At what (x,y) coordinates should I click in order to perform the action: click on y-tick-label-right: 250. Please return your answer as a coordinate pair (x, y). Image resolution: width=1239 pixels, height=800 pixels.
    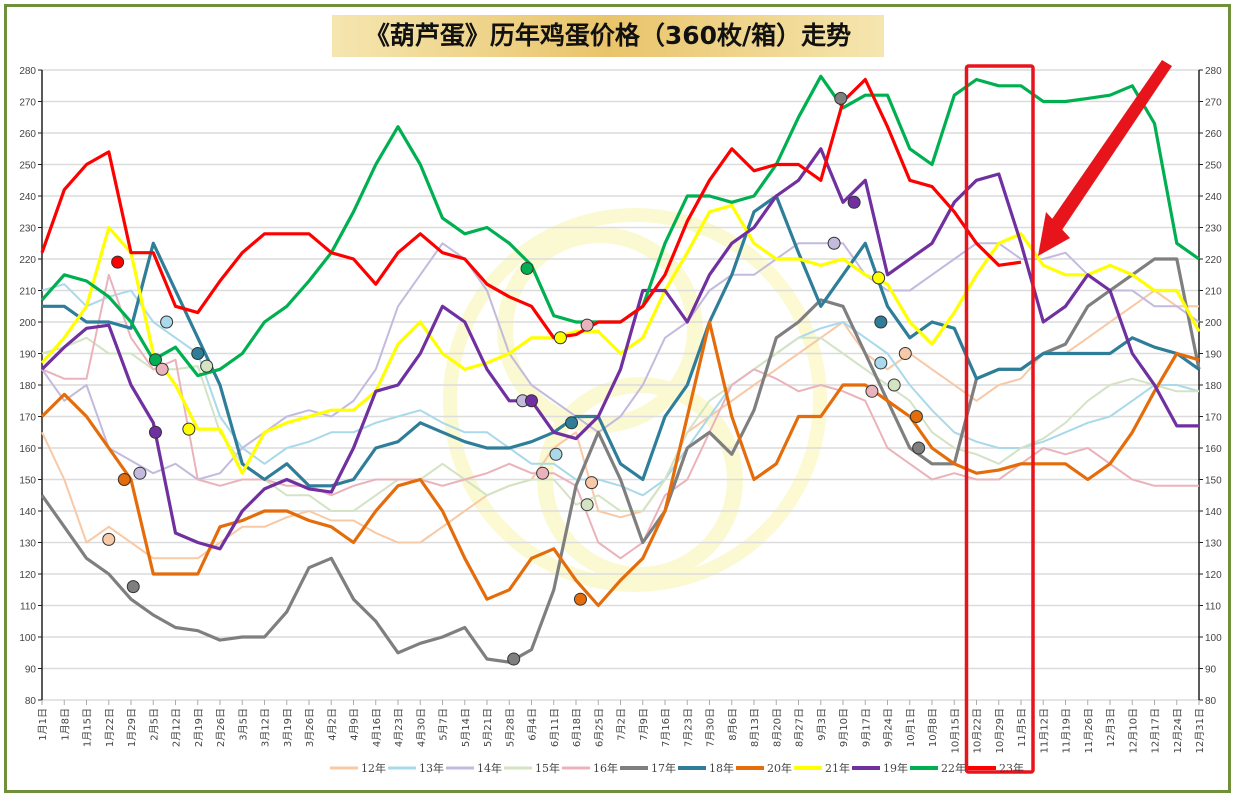
    Looking at the image, I should click on (1213, 166).